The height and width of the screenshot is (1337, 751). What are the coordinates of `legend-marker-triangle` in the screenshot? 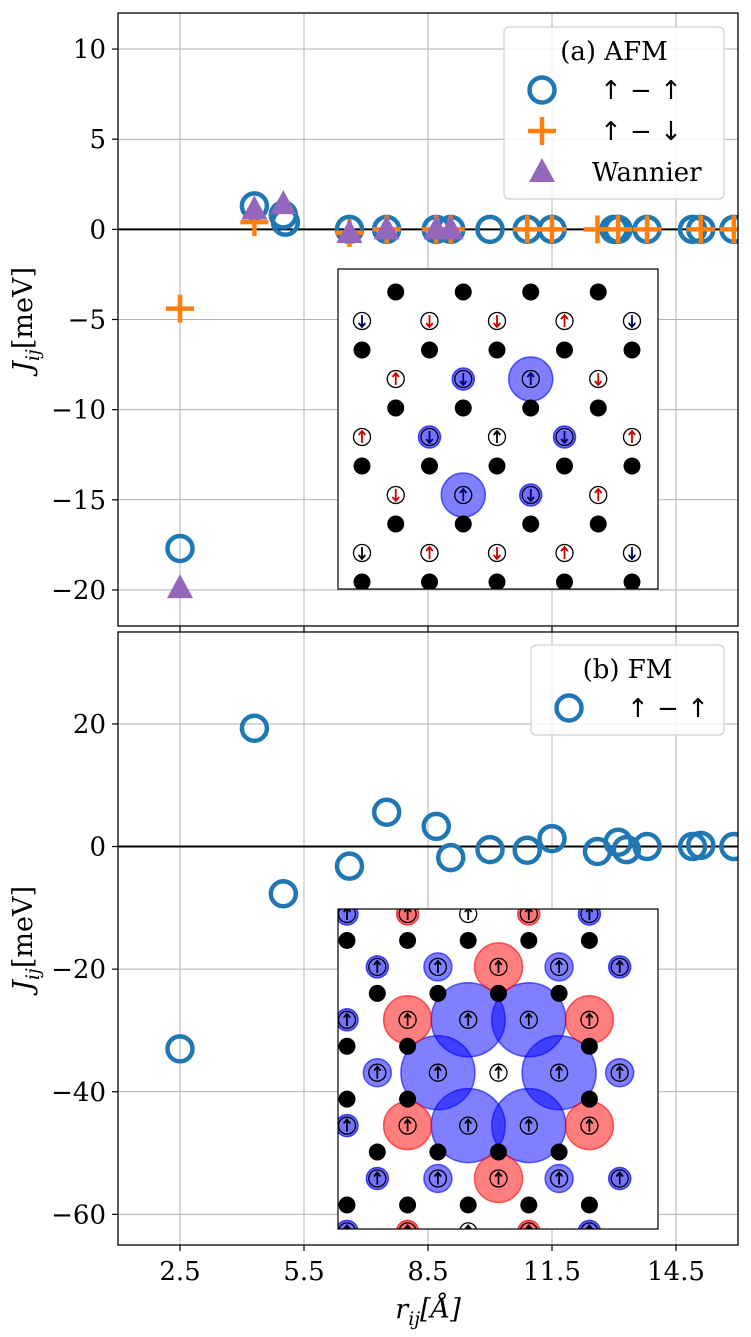 It's located at (542, 170).